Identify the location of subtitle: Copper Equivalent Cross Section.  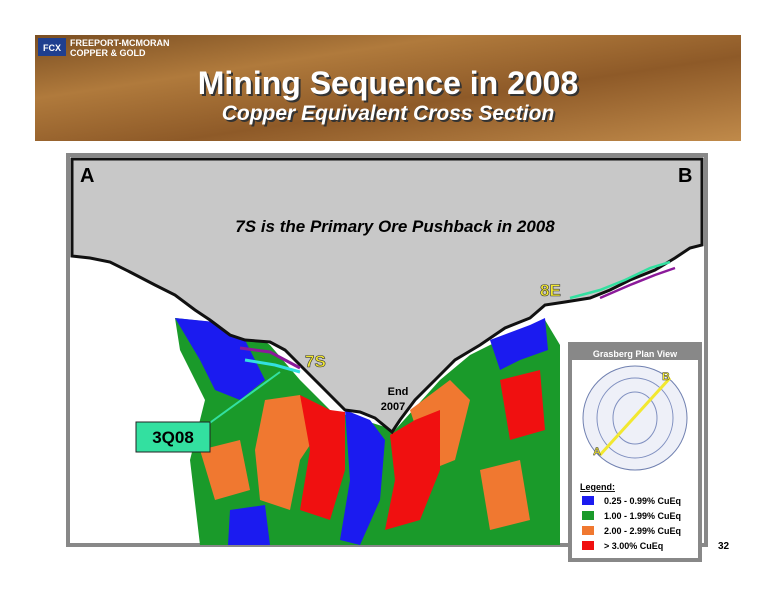
(388, 113).